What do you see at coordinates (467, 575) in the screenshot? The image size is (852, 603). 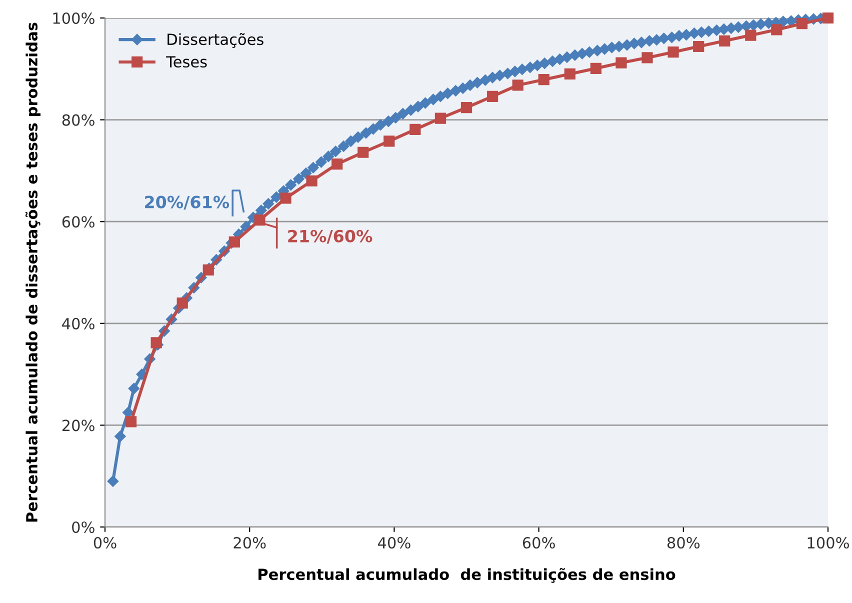 I see `x-axis-title: Percentual acumulado de instituições de ensino` at bounding box center [467, 575].